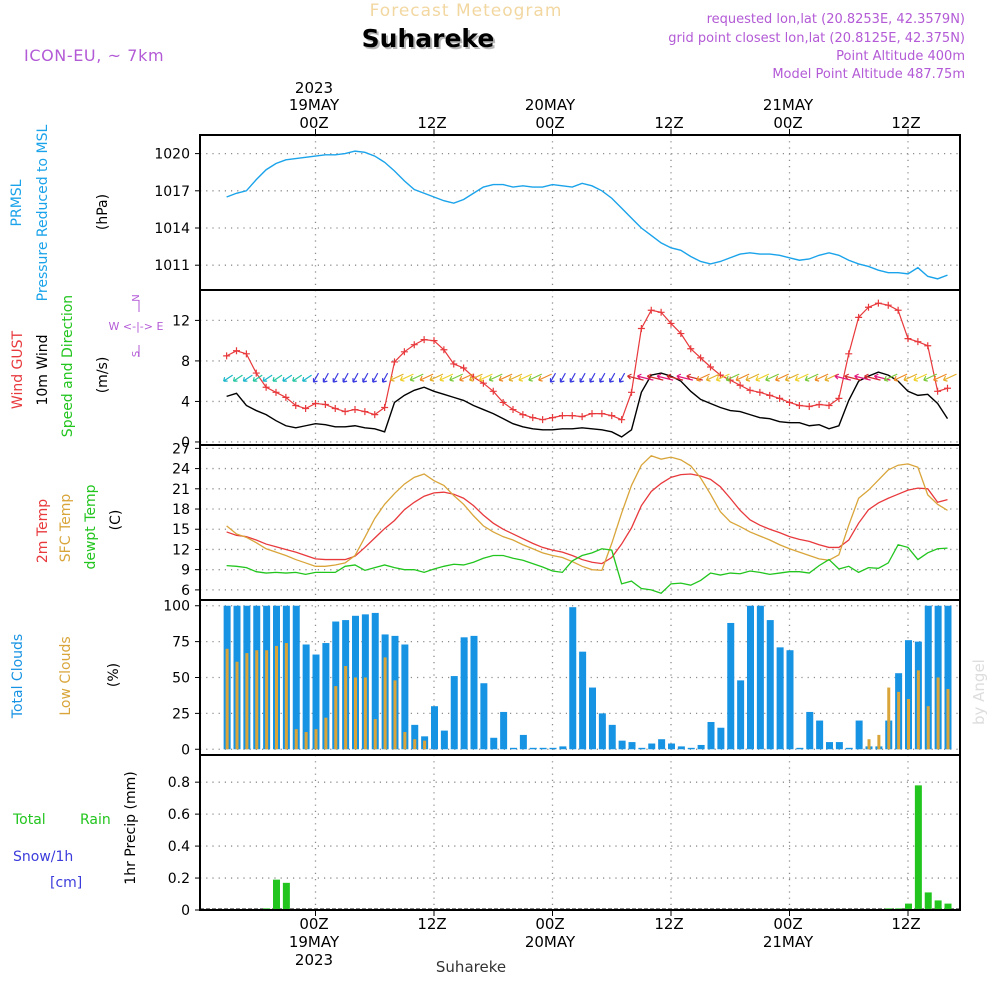 This screenshot has width=1000, height=1000. What do you see at coordinates (136, 297) in the screenshot?
I see `compass-n: N` at bounding box center [136, 297].